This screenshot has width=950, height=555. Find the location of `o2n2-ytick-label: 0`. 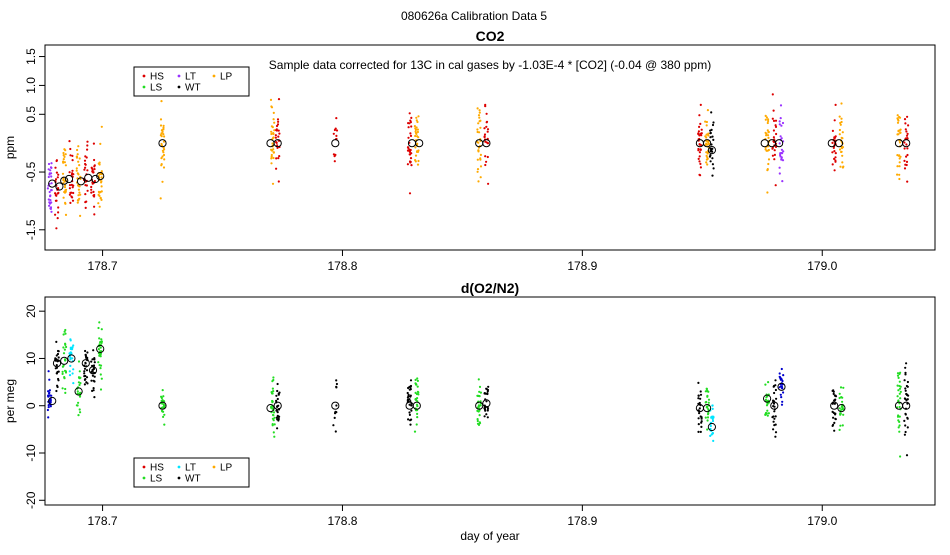

o2n2-ytick-label: 0 is located at coordinates (31, 405).